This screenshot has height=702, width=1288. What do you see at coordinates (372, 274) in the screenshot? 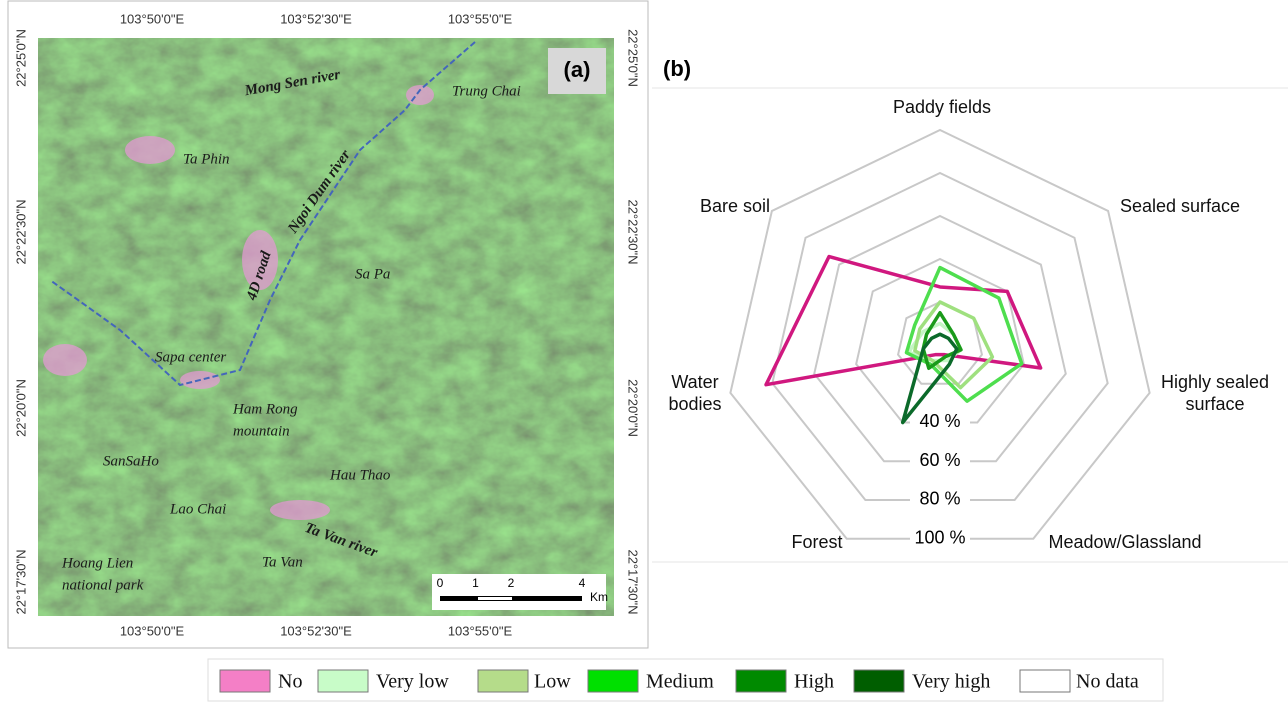
I see `place-label: Sa Pa` at bounding box center [372, 274].